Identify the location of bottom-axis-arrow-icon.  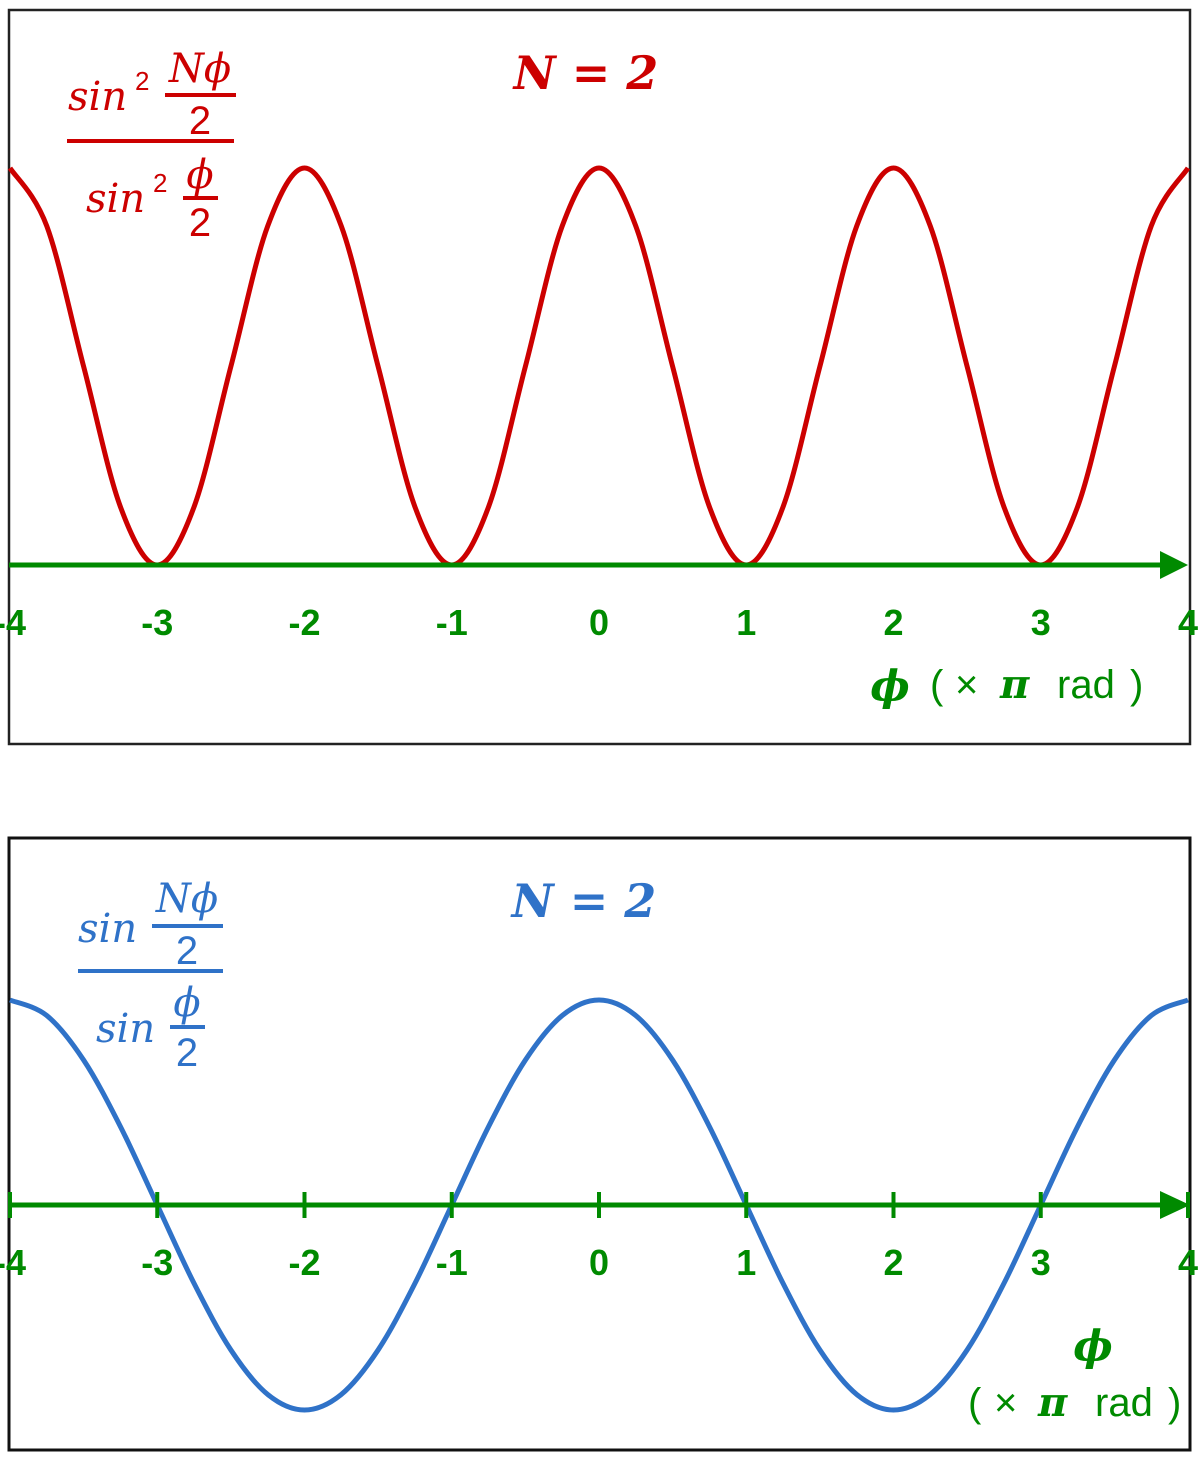
(1175, 1205).